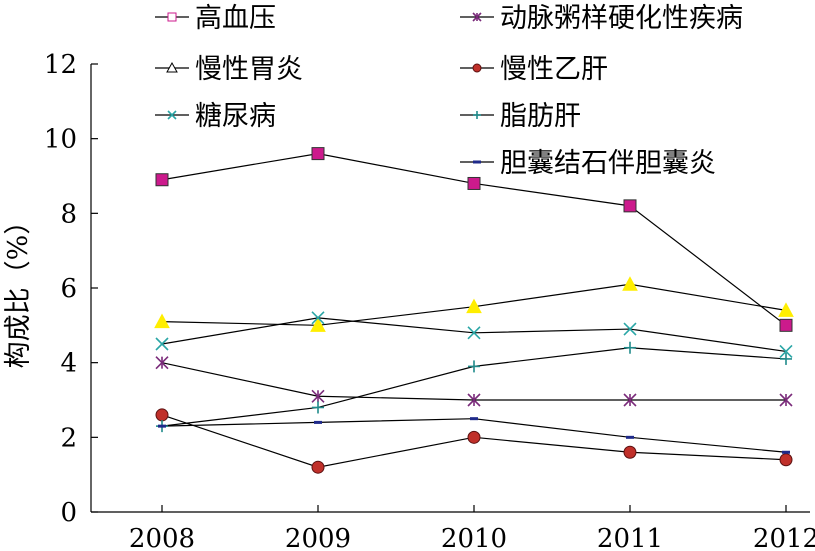  I want to click on legend-label: 慢性胃炎, so click(249, 69).